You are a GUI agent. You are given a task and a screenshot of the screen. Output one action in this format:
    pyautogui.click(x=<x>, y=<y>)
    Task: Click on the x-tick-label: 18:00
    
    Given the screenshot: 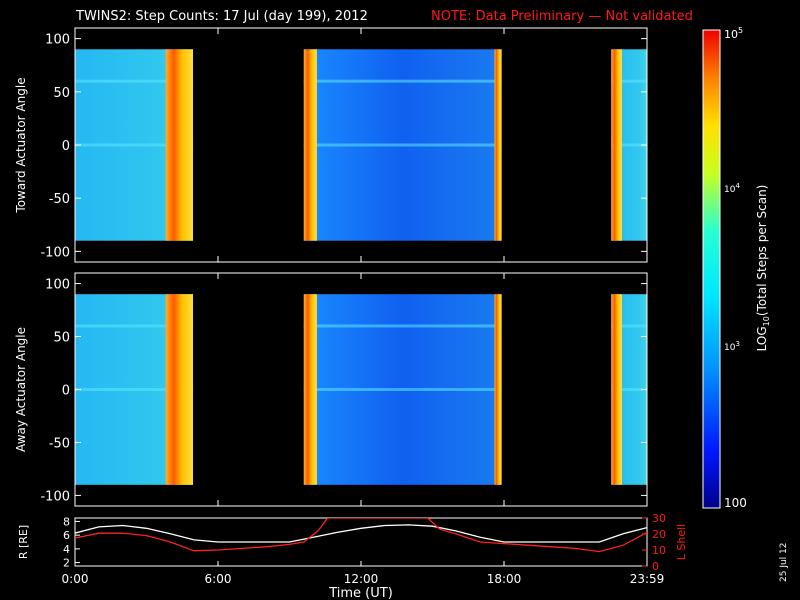 What is the action you would take?
    pyautogui.click(x=504, y=579)
    